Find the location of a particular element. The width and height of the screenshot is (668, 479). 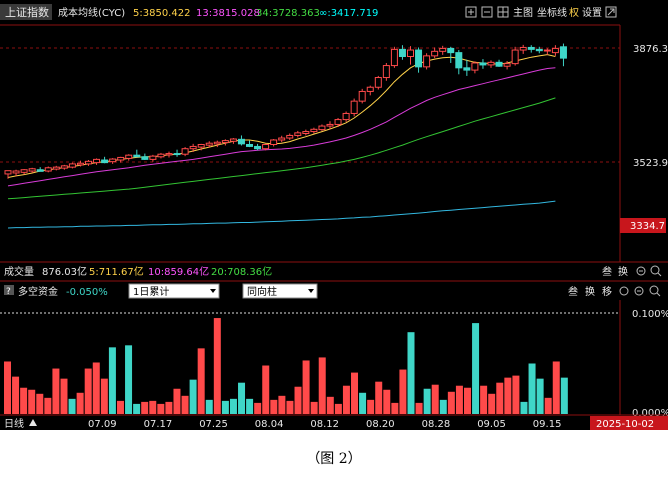

mode-dropdown is located at coordinates (280, 291).